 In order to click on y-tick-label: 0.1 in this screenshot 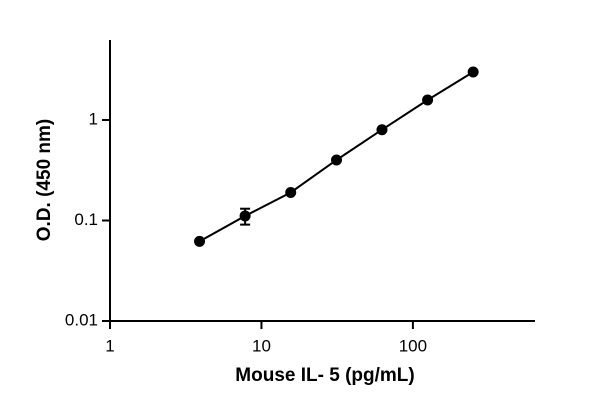, I will do `click(86, 219)`.